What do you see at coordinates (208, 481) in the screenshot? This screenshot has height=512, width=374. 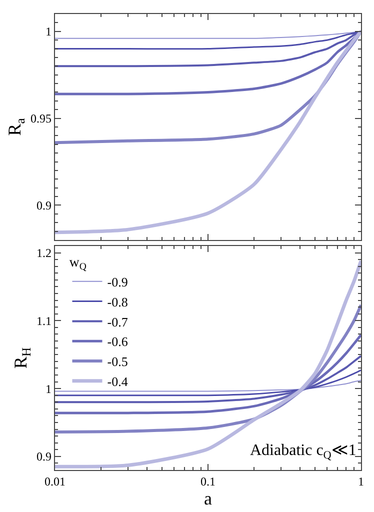 I see `x-tick-label: 0.1` at bounding box center [208, 481].